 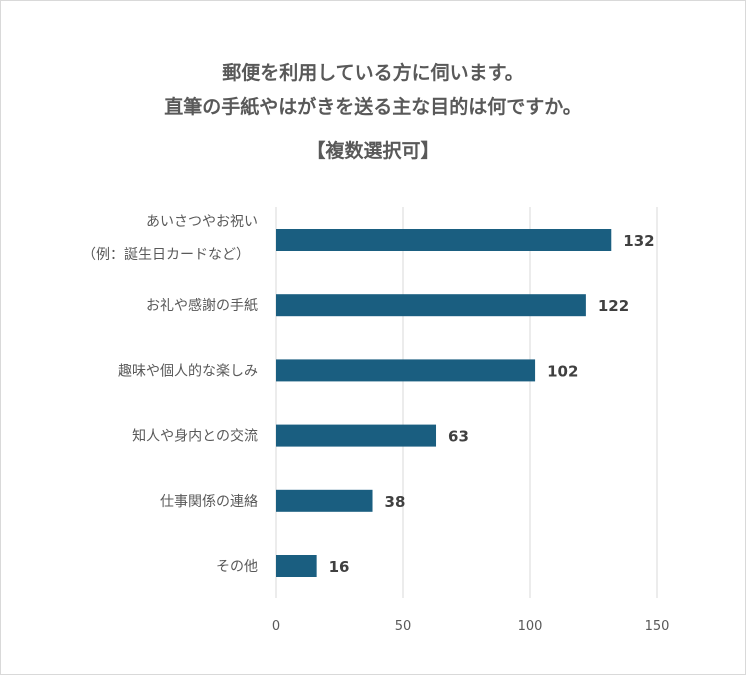 What do you see at coordinates (202, 305) in the screenshot?
I see `category-label: お礼や感謝の手紙` at bounding box center [202, 305].